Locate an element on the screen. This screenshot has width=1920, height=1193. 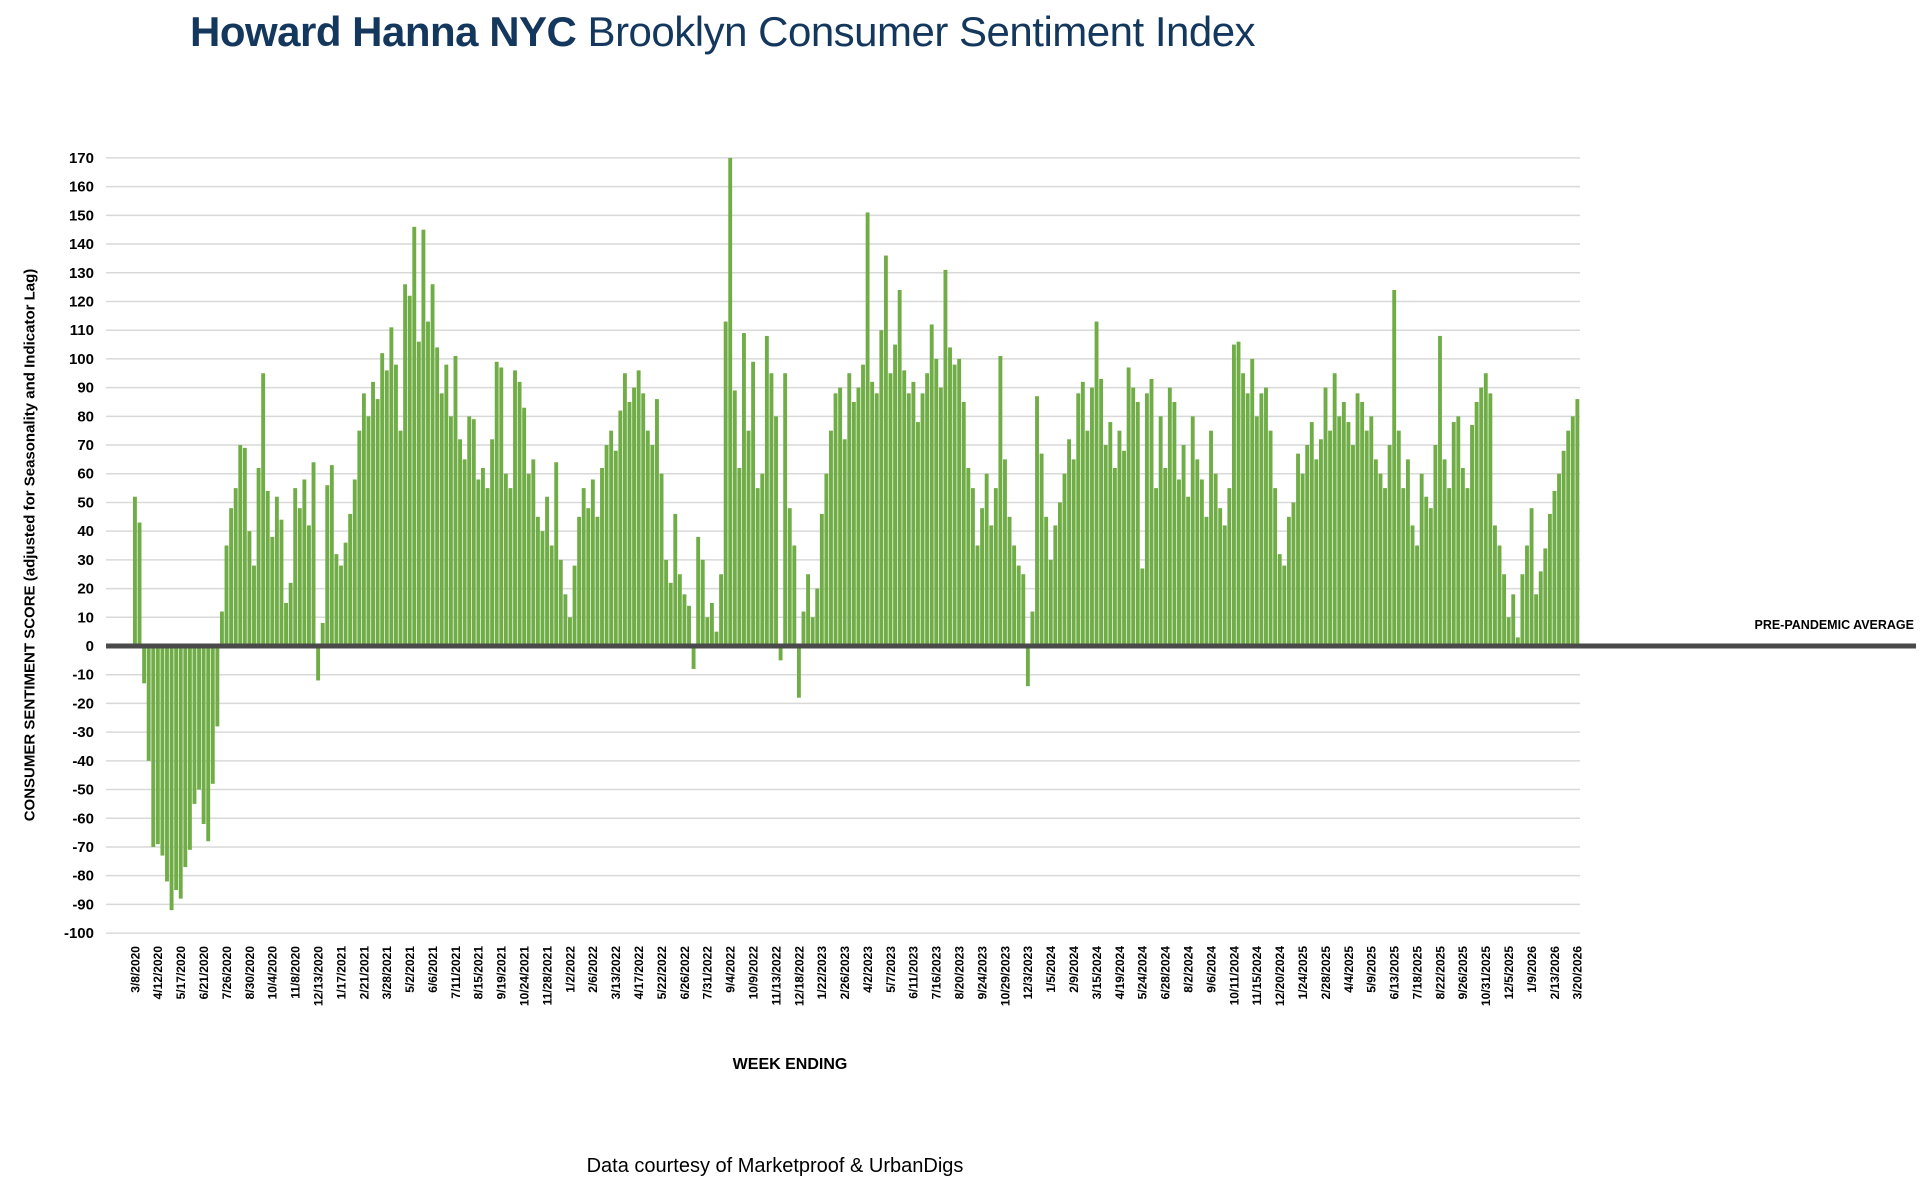
page-title-brand: Howard Hanna NYC is located at coordinates (383, 31).